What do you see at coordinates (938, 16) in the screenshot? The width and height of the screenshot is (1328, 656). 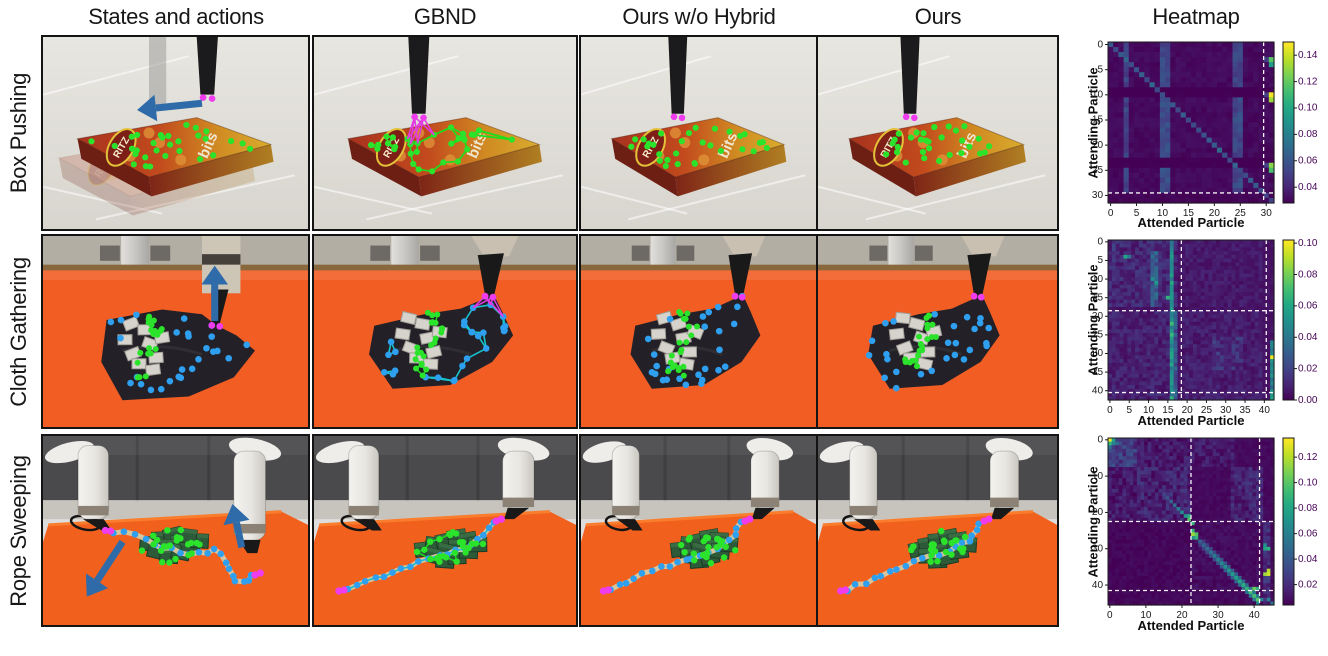 I see `column-header-ours: Ours` at bounding box center [938, 16].